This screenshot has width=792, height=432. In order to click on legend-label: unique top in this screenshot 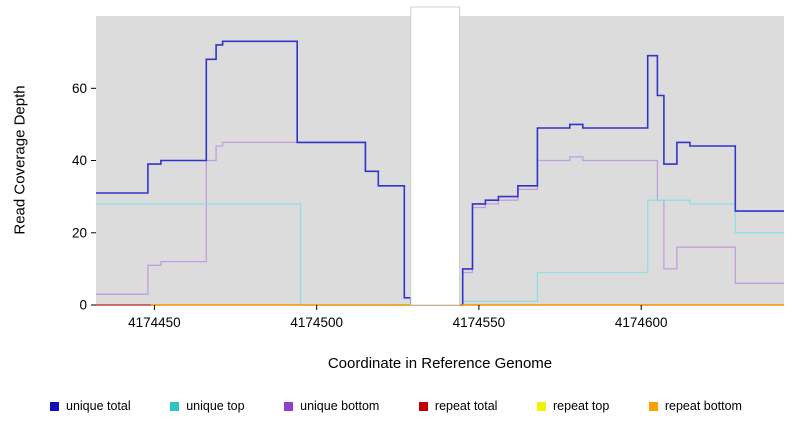, I will do `click(215, 406)`.